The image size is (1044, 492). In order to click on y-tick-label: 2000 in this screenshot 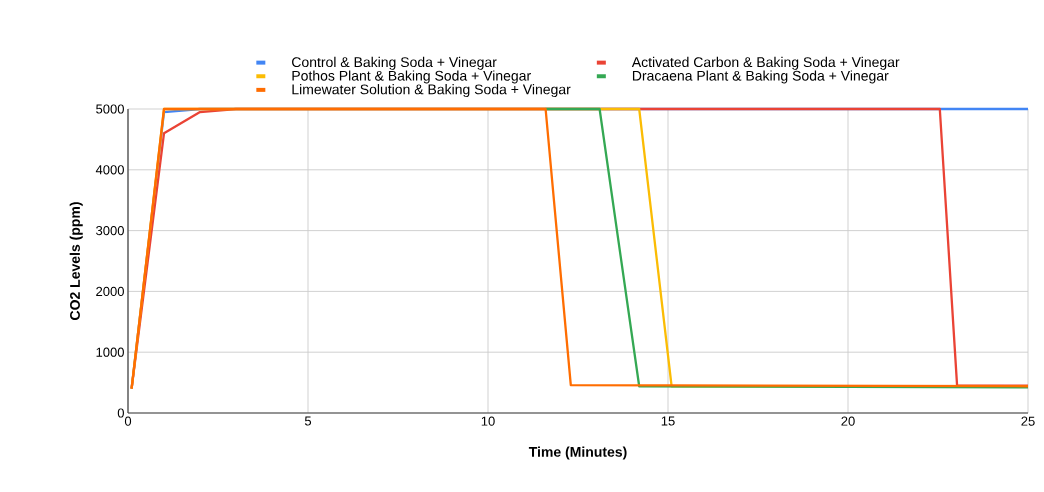, I will do `click(110, 291)`.